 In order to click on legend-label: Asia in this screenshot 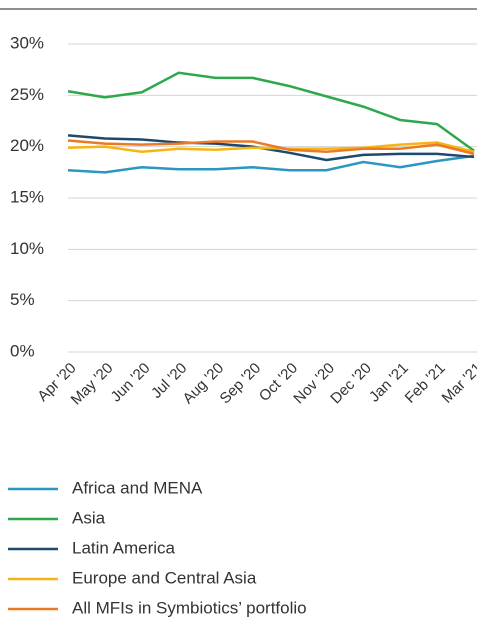, I will do `click(89, 517)`.